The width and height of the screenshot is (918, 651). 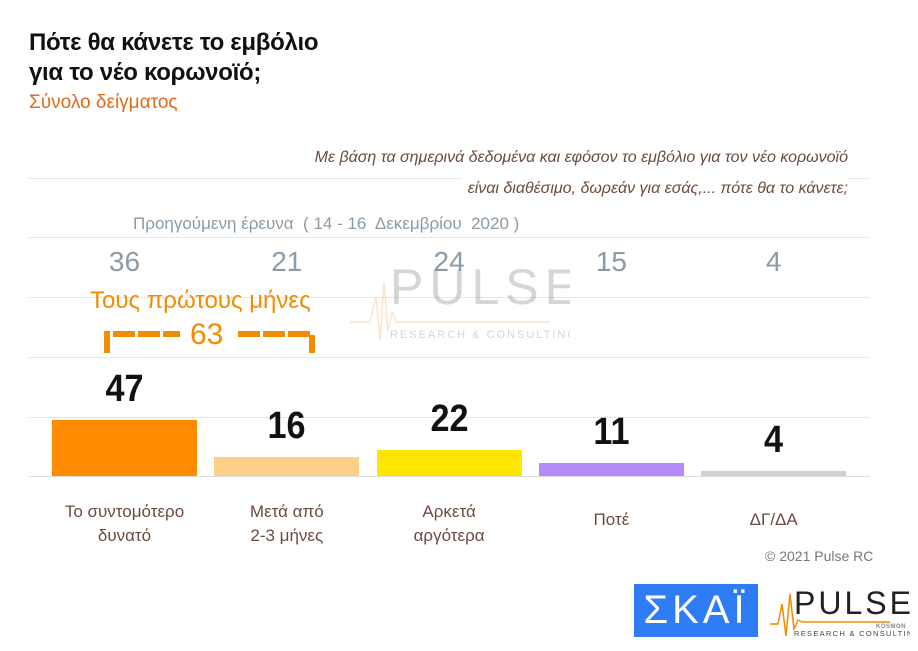 What do you see at coordinates (852, 633) in the screenshot?
I see `pulse-sub-text: RESEARCH & CONSULTING` at bounding box center [852, 633].